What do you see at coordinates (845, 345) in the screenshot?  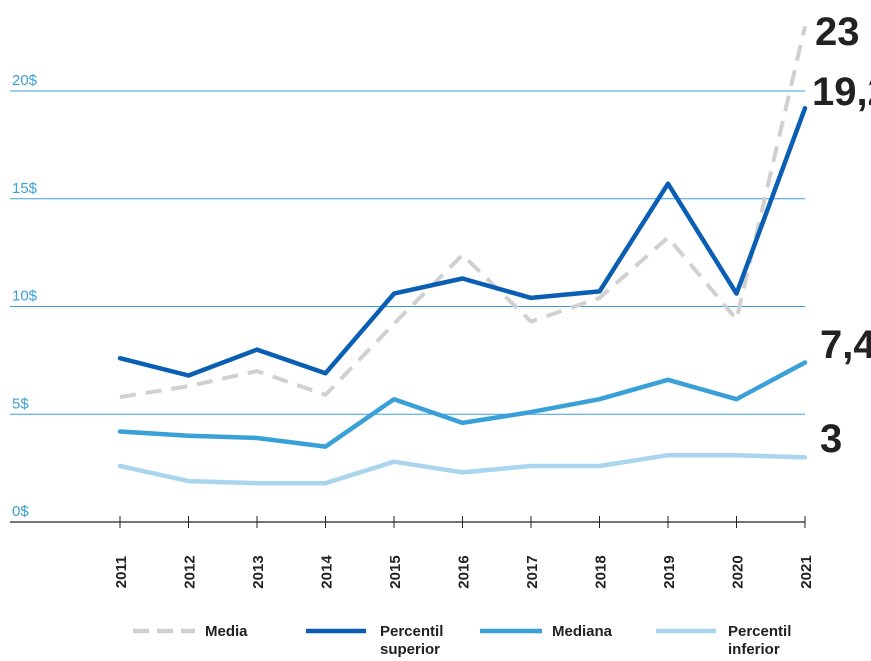 I see `end-label-mediana: 7,4` at bounding box center [845, 345].